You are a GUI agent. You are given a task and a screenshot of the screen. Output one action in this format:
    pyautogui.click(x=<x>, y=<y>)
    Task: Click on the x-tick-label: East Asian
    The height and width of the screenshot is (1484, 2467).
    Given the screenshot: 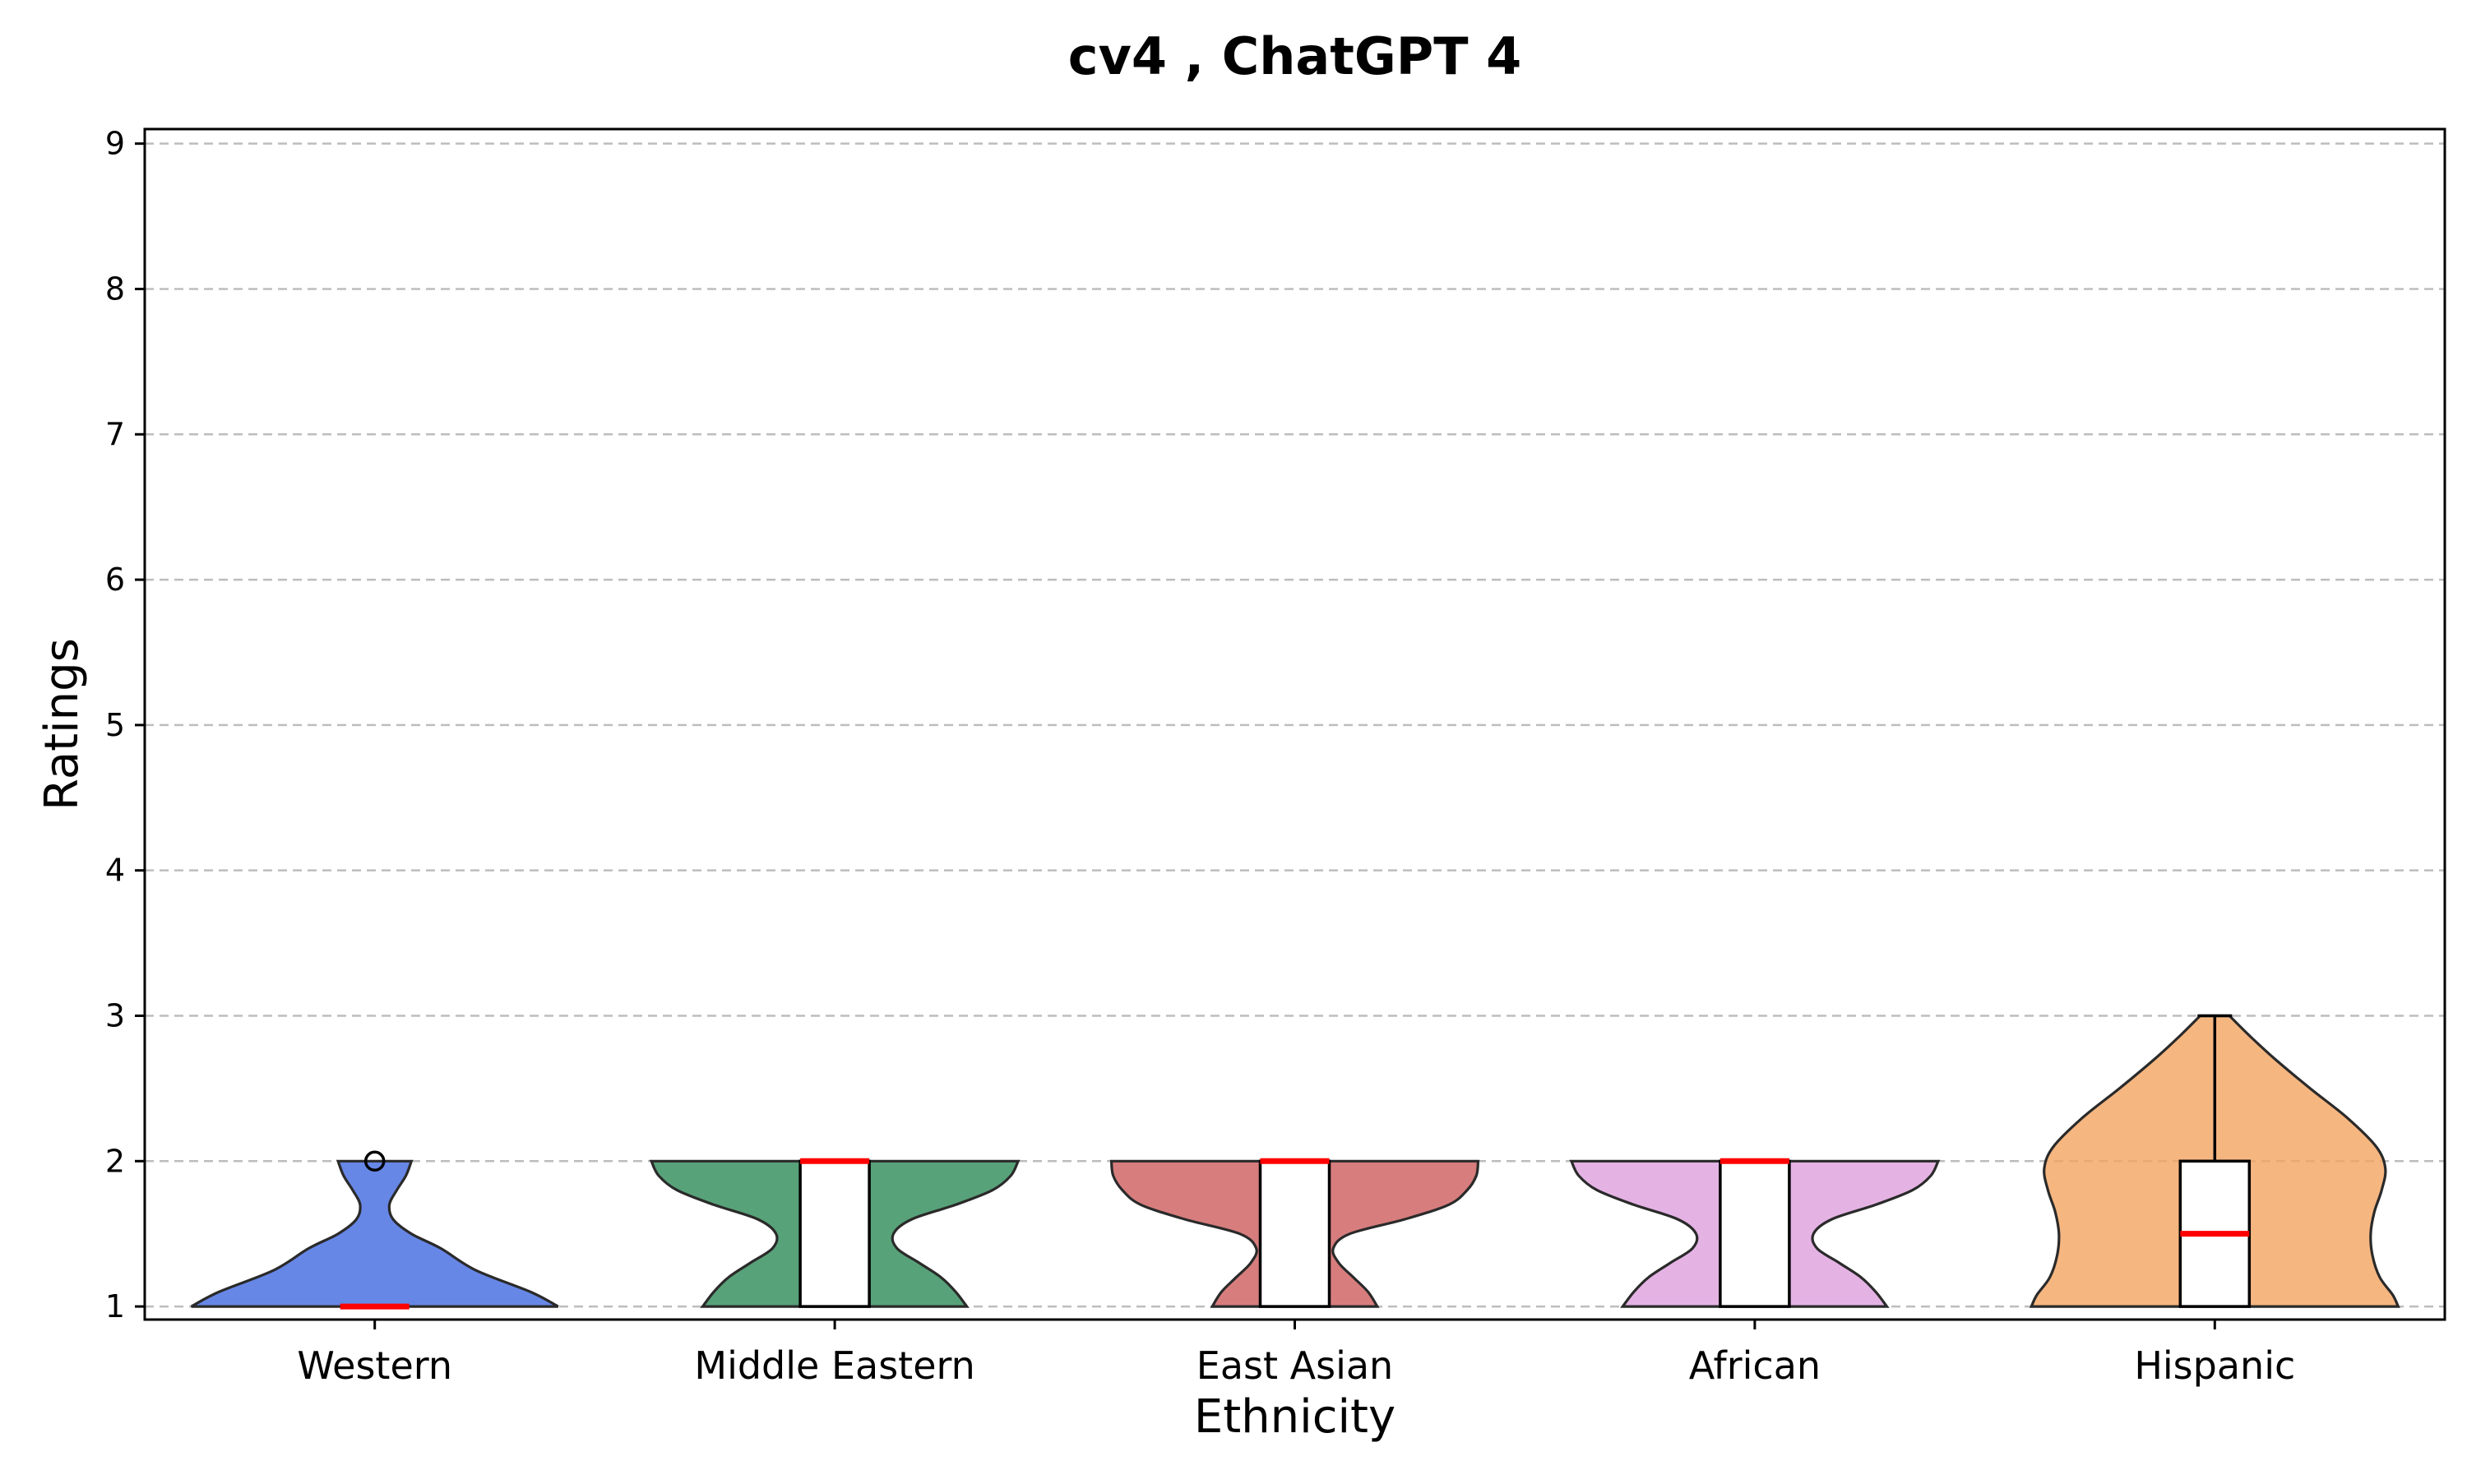 What is the action you would take?
    pyautogui.click(x=1294, y=1365)
    